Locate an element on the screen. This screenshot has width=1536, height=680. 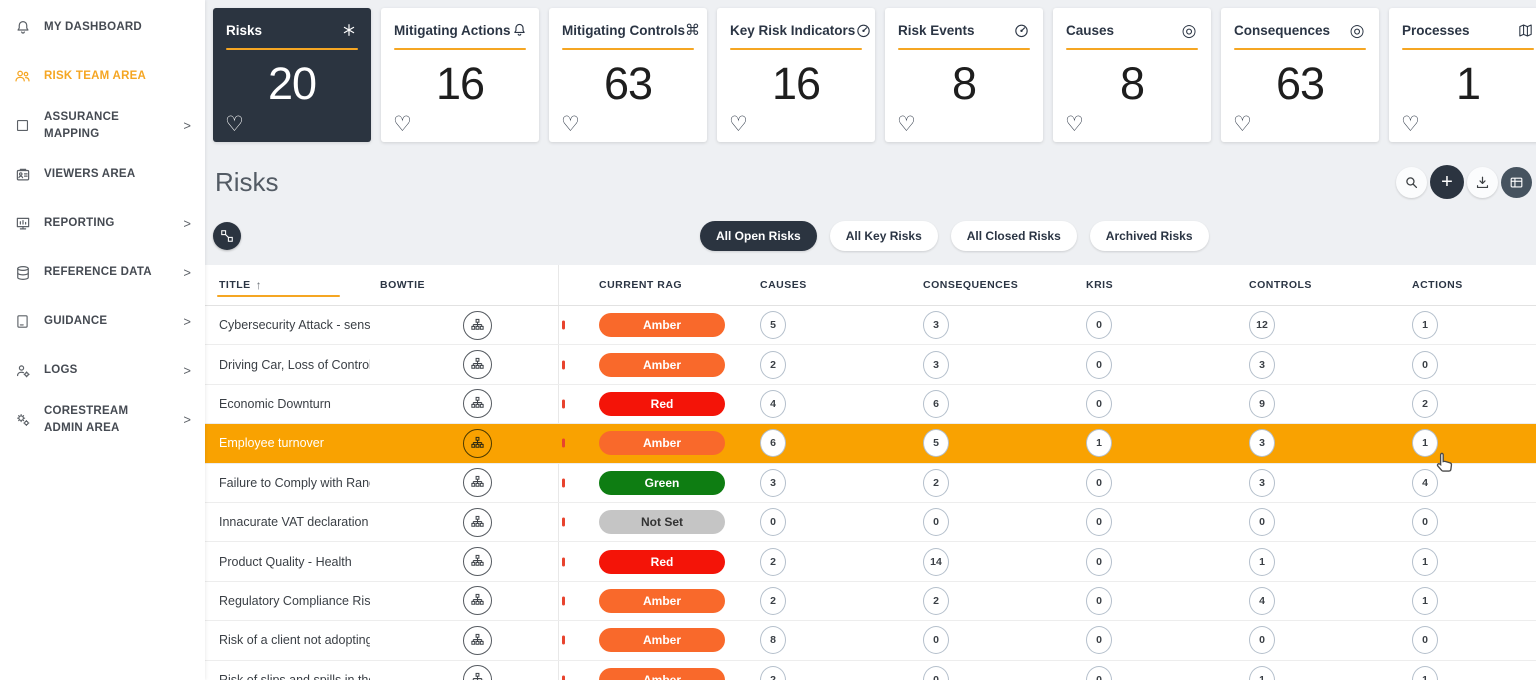
sidebar-item-reference-data: REFERENCE DATA > is located at coordinates (102, 272).